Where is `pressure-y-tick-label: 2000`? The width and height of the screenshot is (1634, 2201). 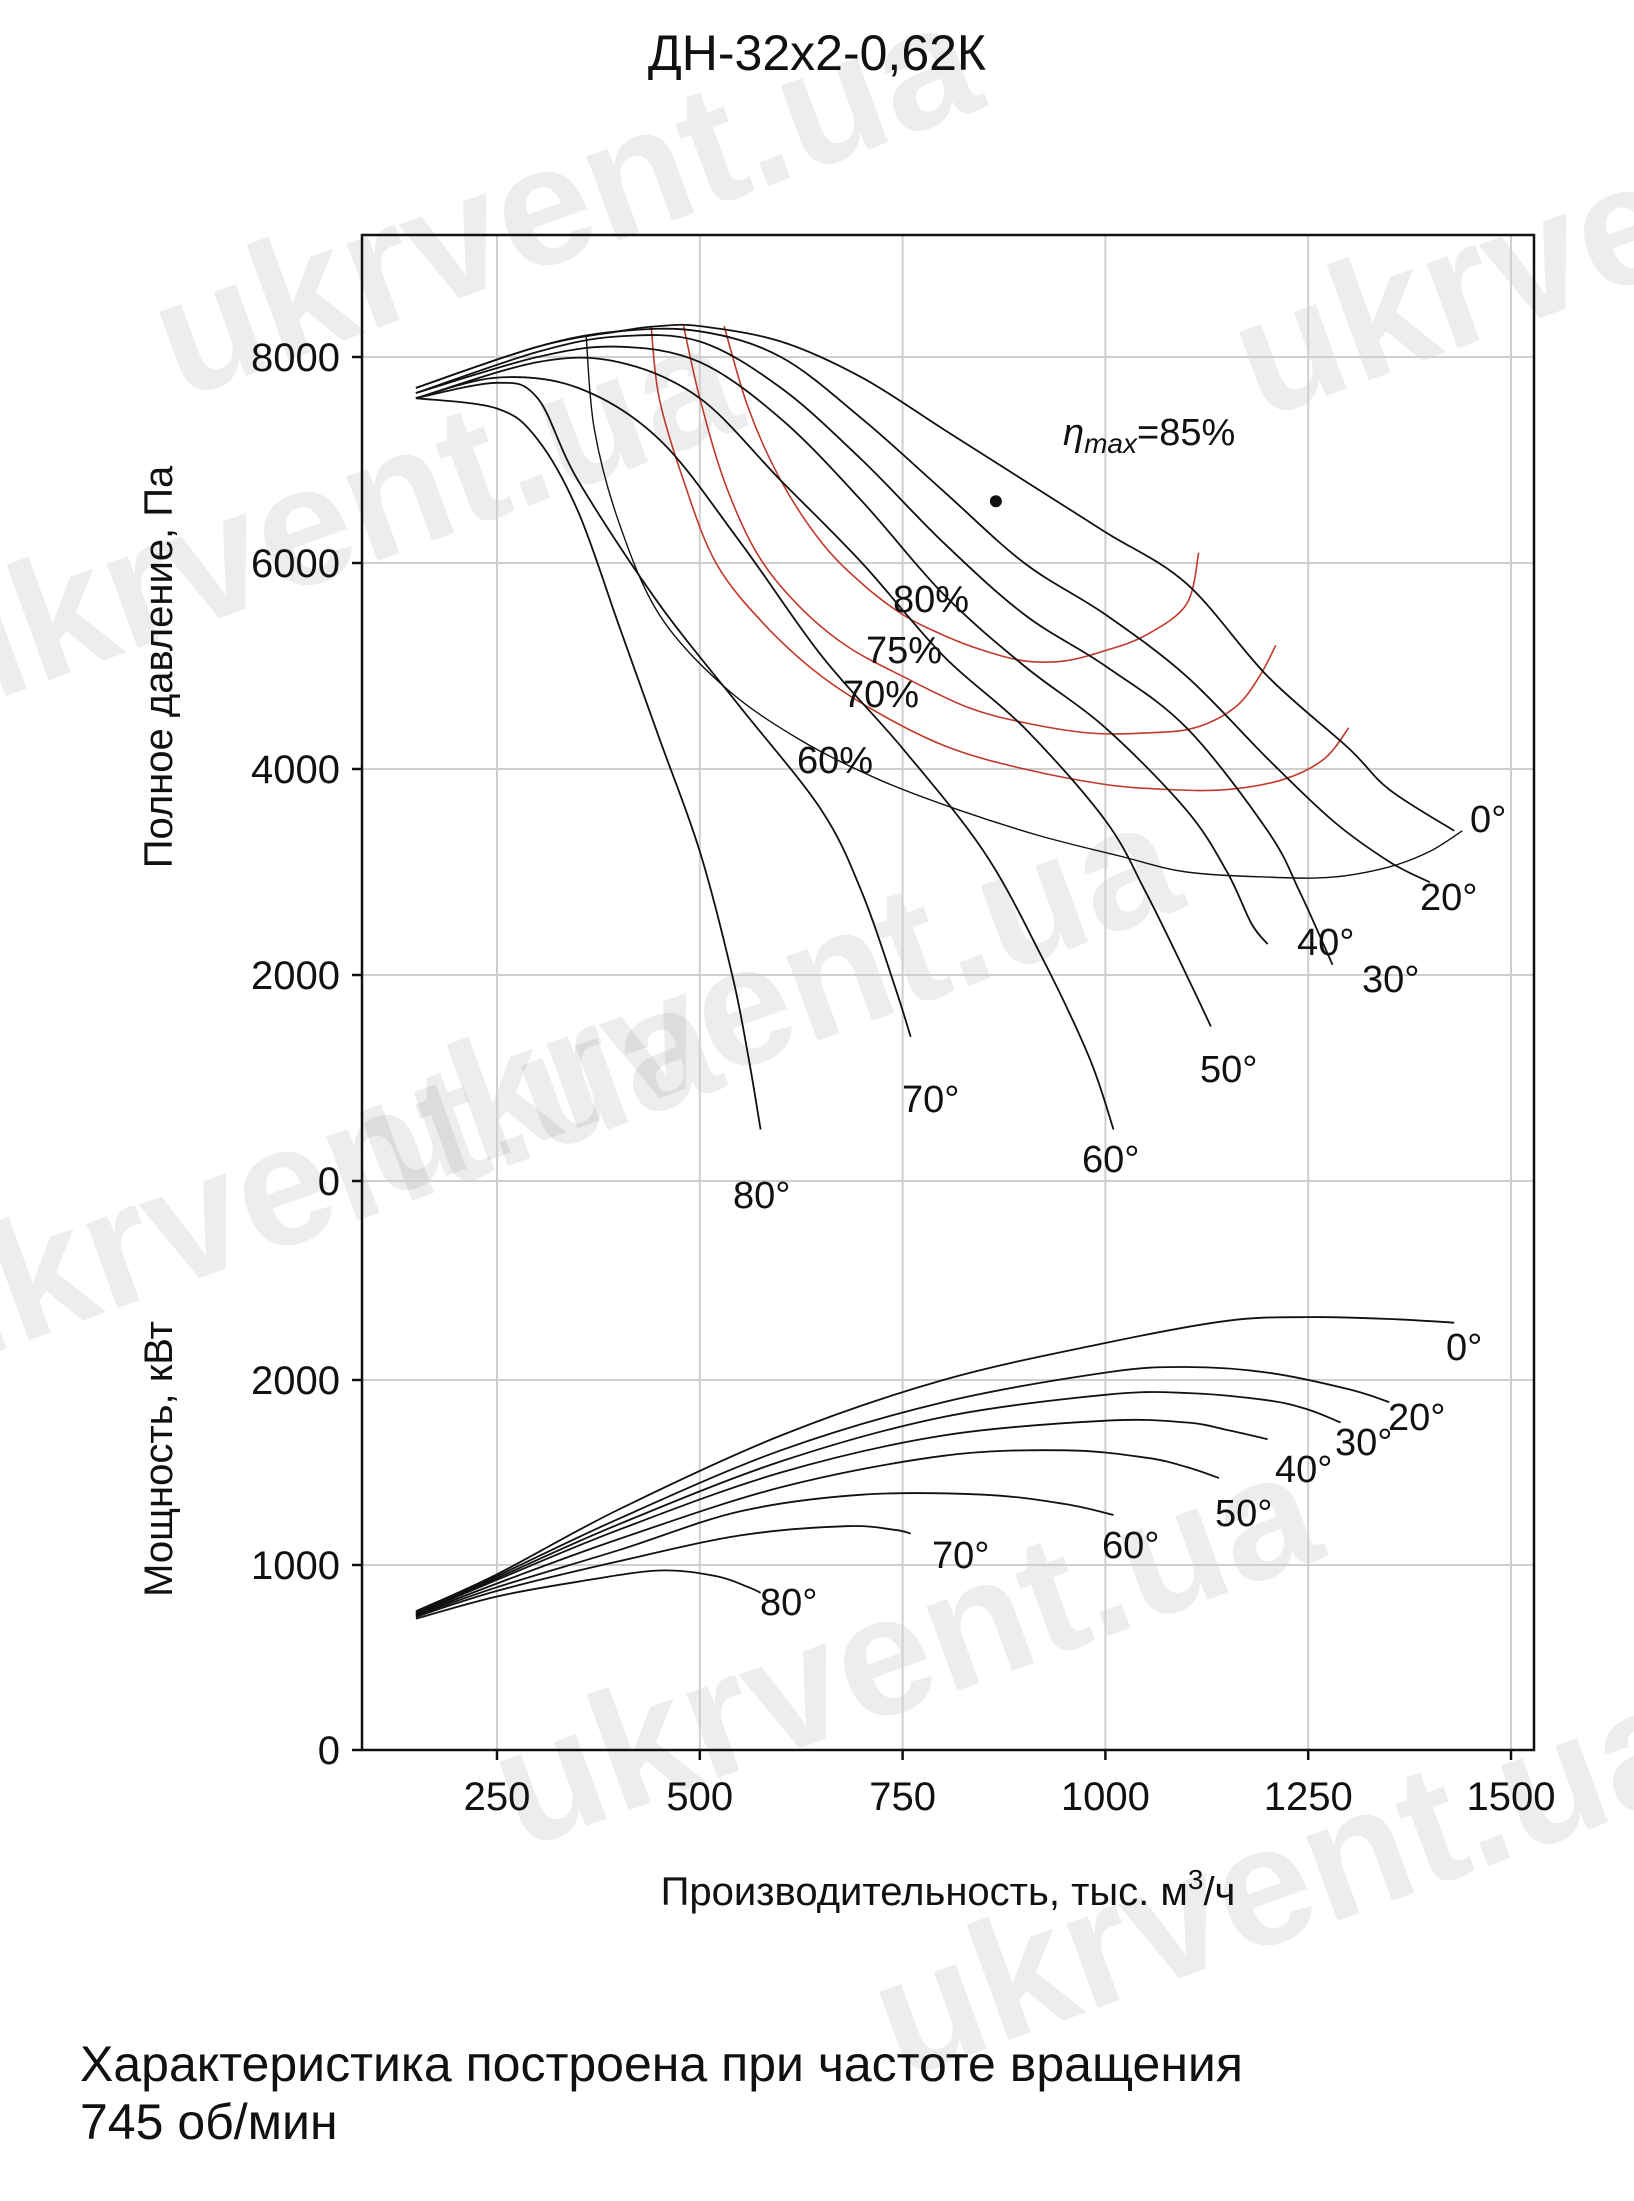
pressure-y-tick-label: 2000 is located at coordinates (295, 976).